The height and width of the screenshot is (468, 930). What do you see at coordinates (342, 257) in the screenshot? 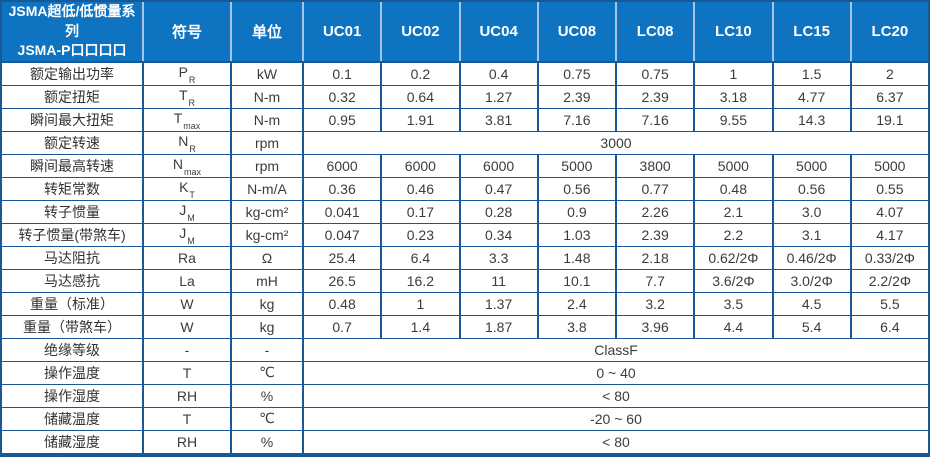
I see `cell-value: 25.4` at bounding box center [342, 257].